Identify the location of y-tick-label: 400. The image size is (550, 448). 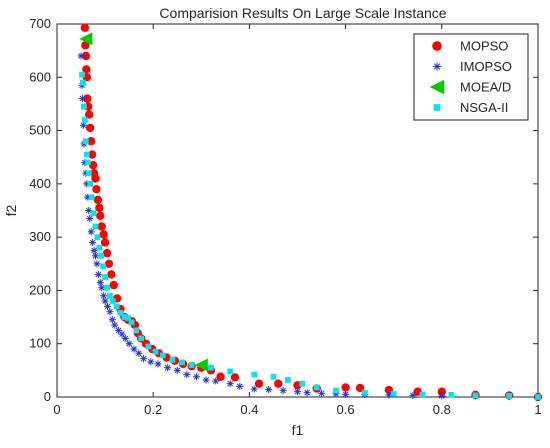
(40, 183).